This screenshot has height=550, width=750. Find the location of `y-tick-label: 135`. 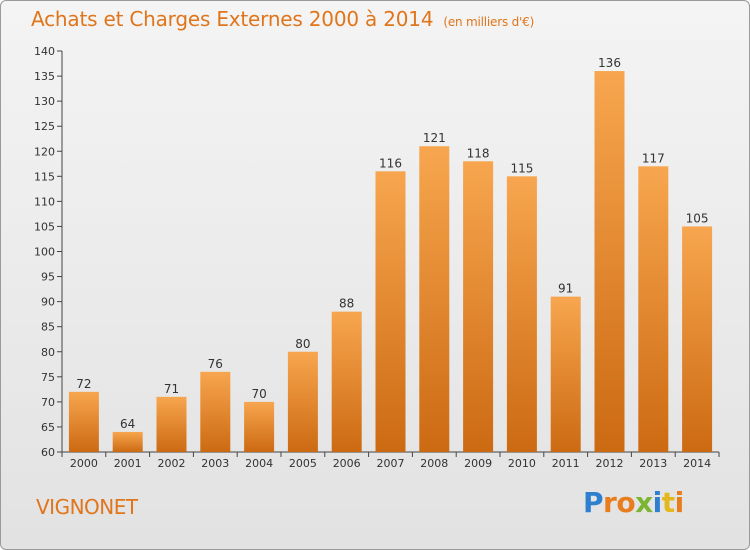

y-tick-label: 135 is located at coordinates (44, 76).